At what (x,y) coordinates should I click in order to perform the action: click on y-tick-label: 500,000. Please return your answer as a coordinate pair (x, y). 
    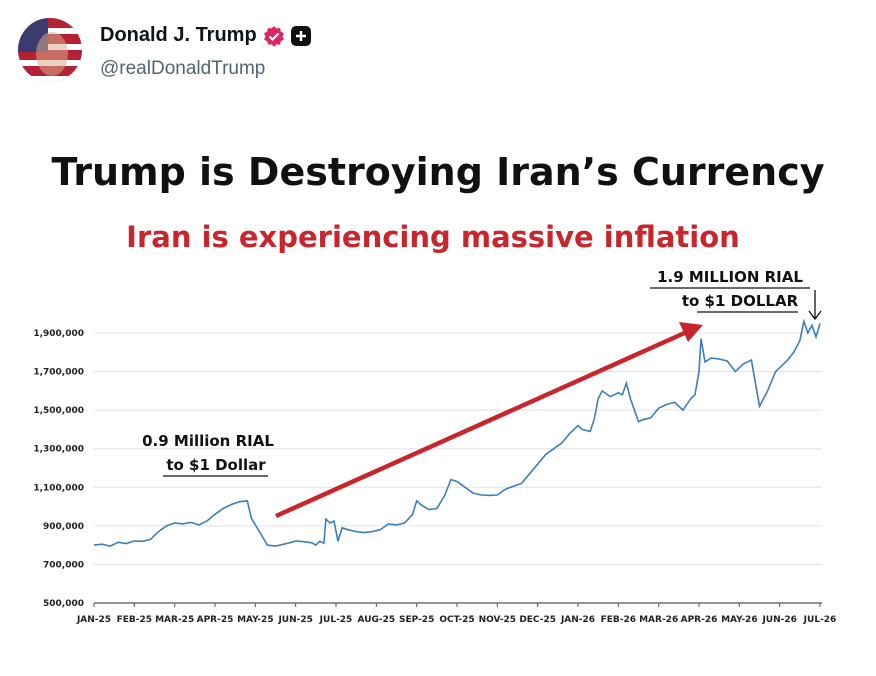
    Looking at the image, I should click on (63, 604).